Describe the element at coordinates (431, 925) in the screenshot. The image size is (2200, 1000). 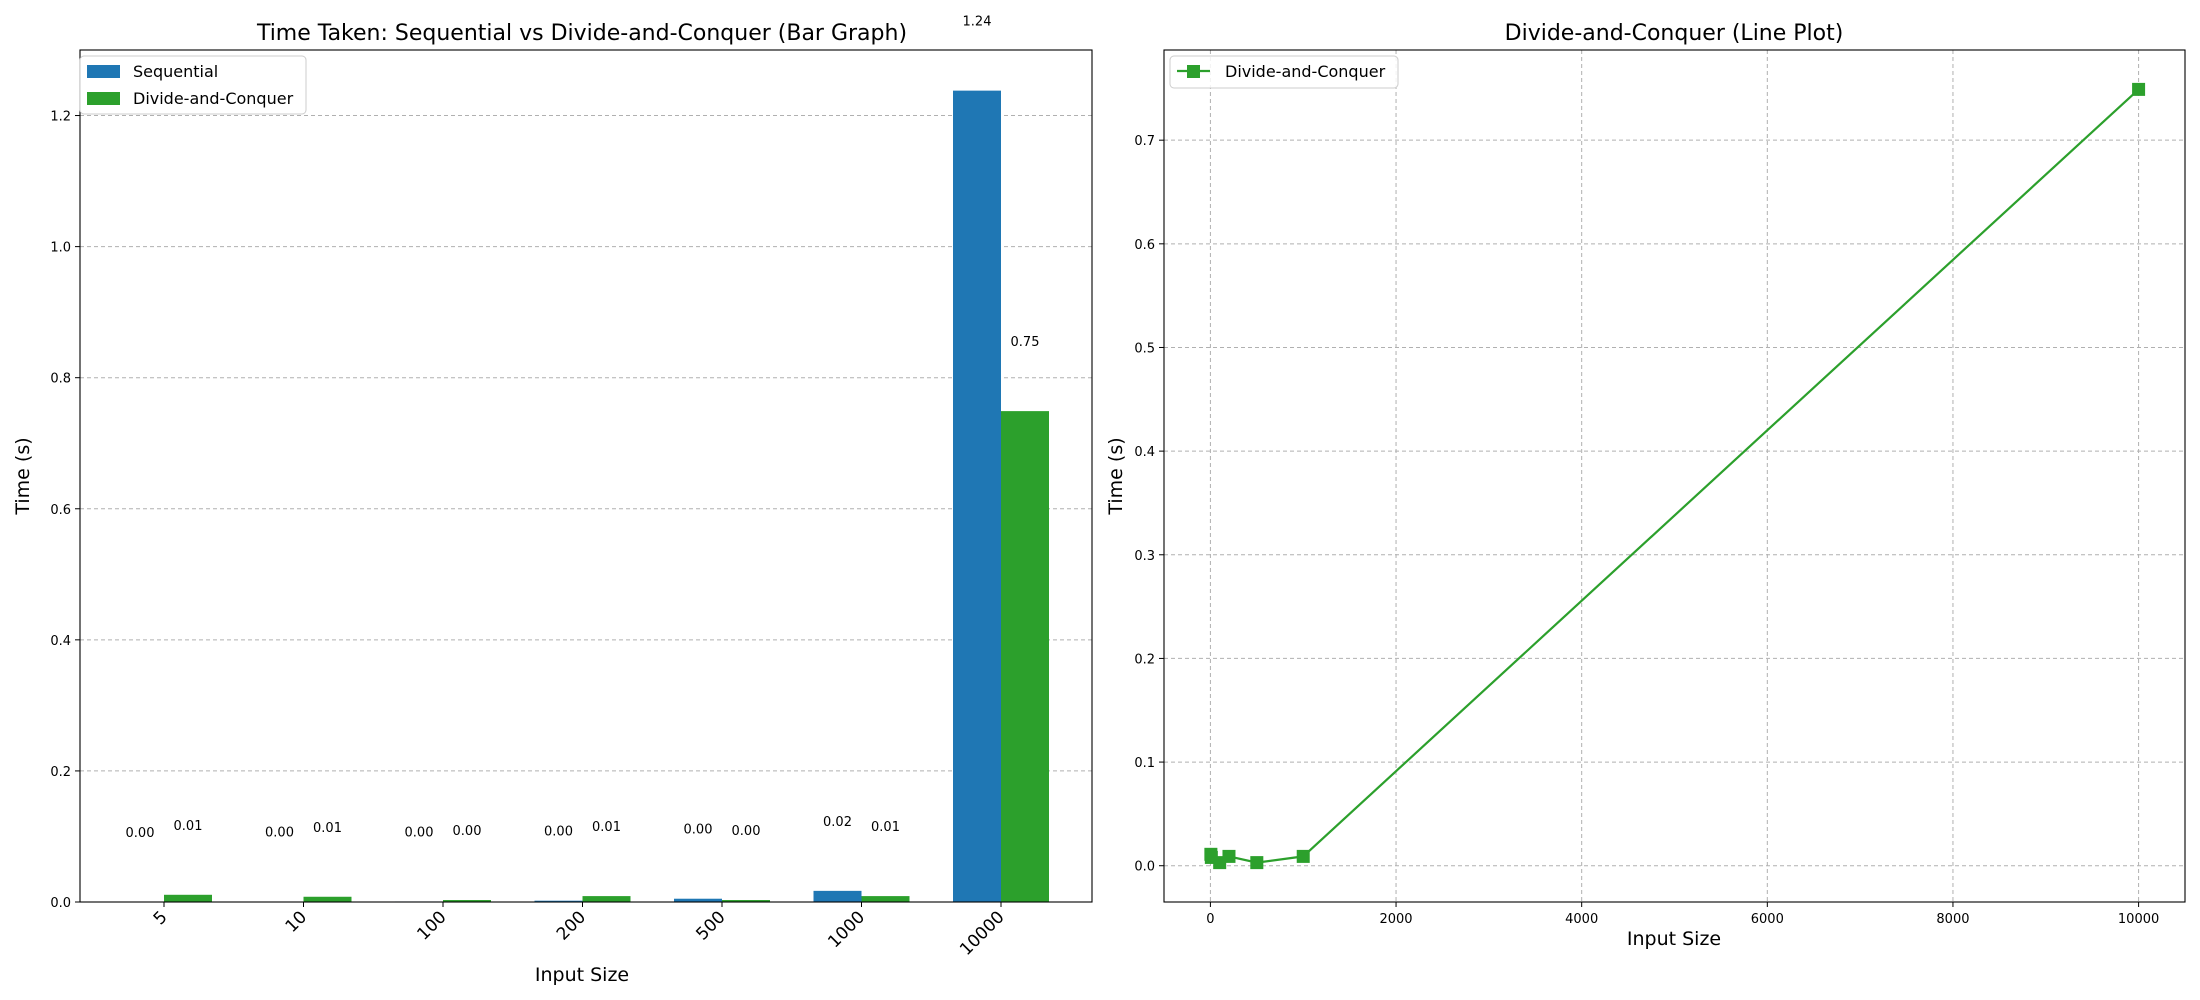
I see `bar-x-tick-label: 100` at that location.